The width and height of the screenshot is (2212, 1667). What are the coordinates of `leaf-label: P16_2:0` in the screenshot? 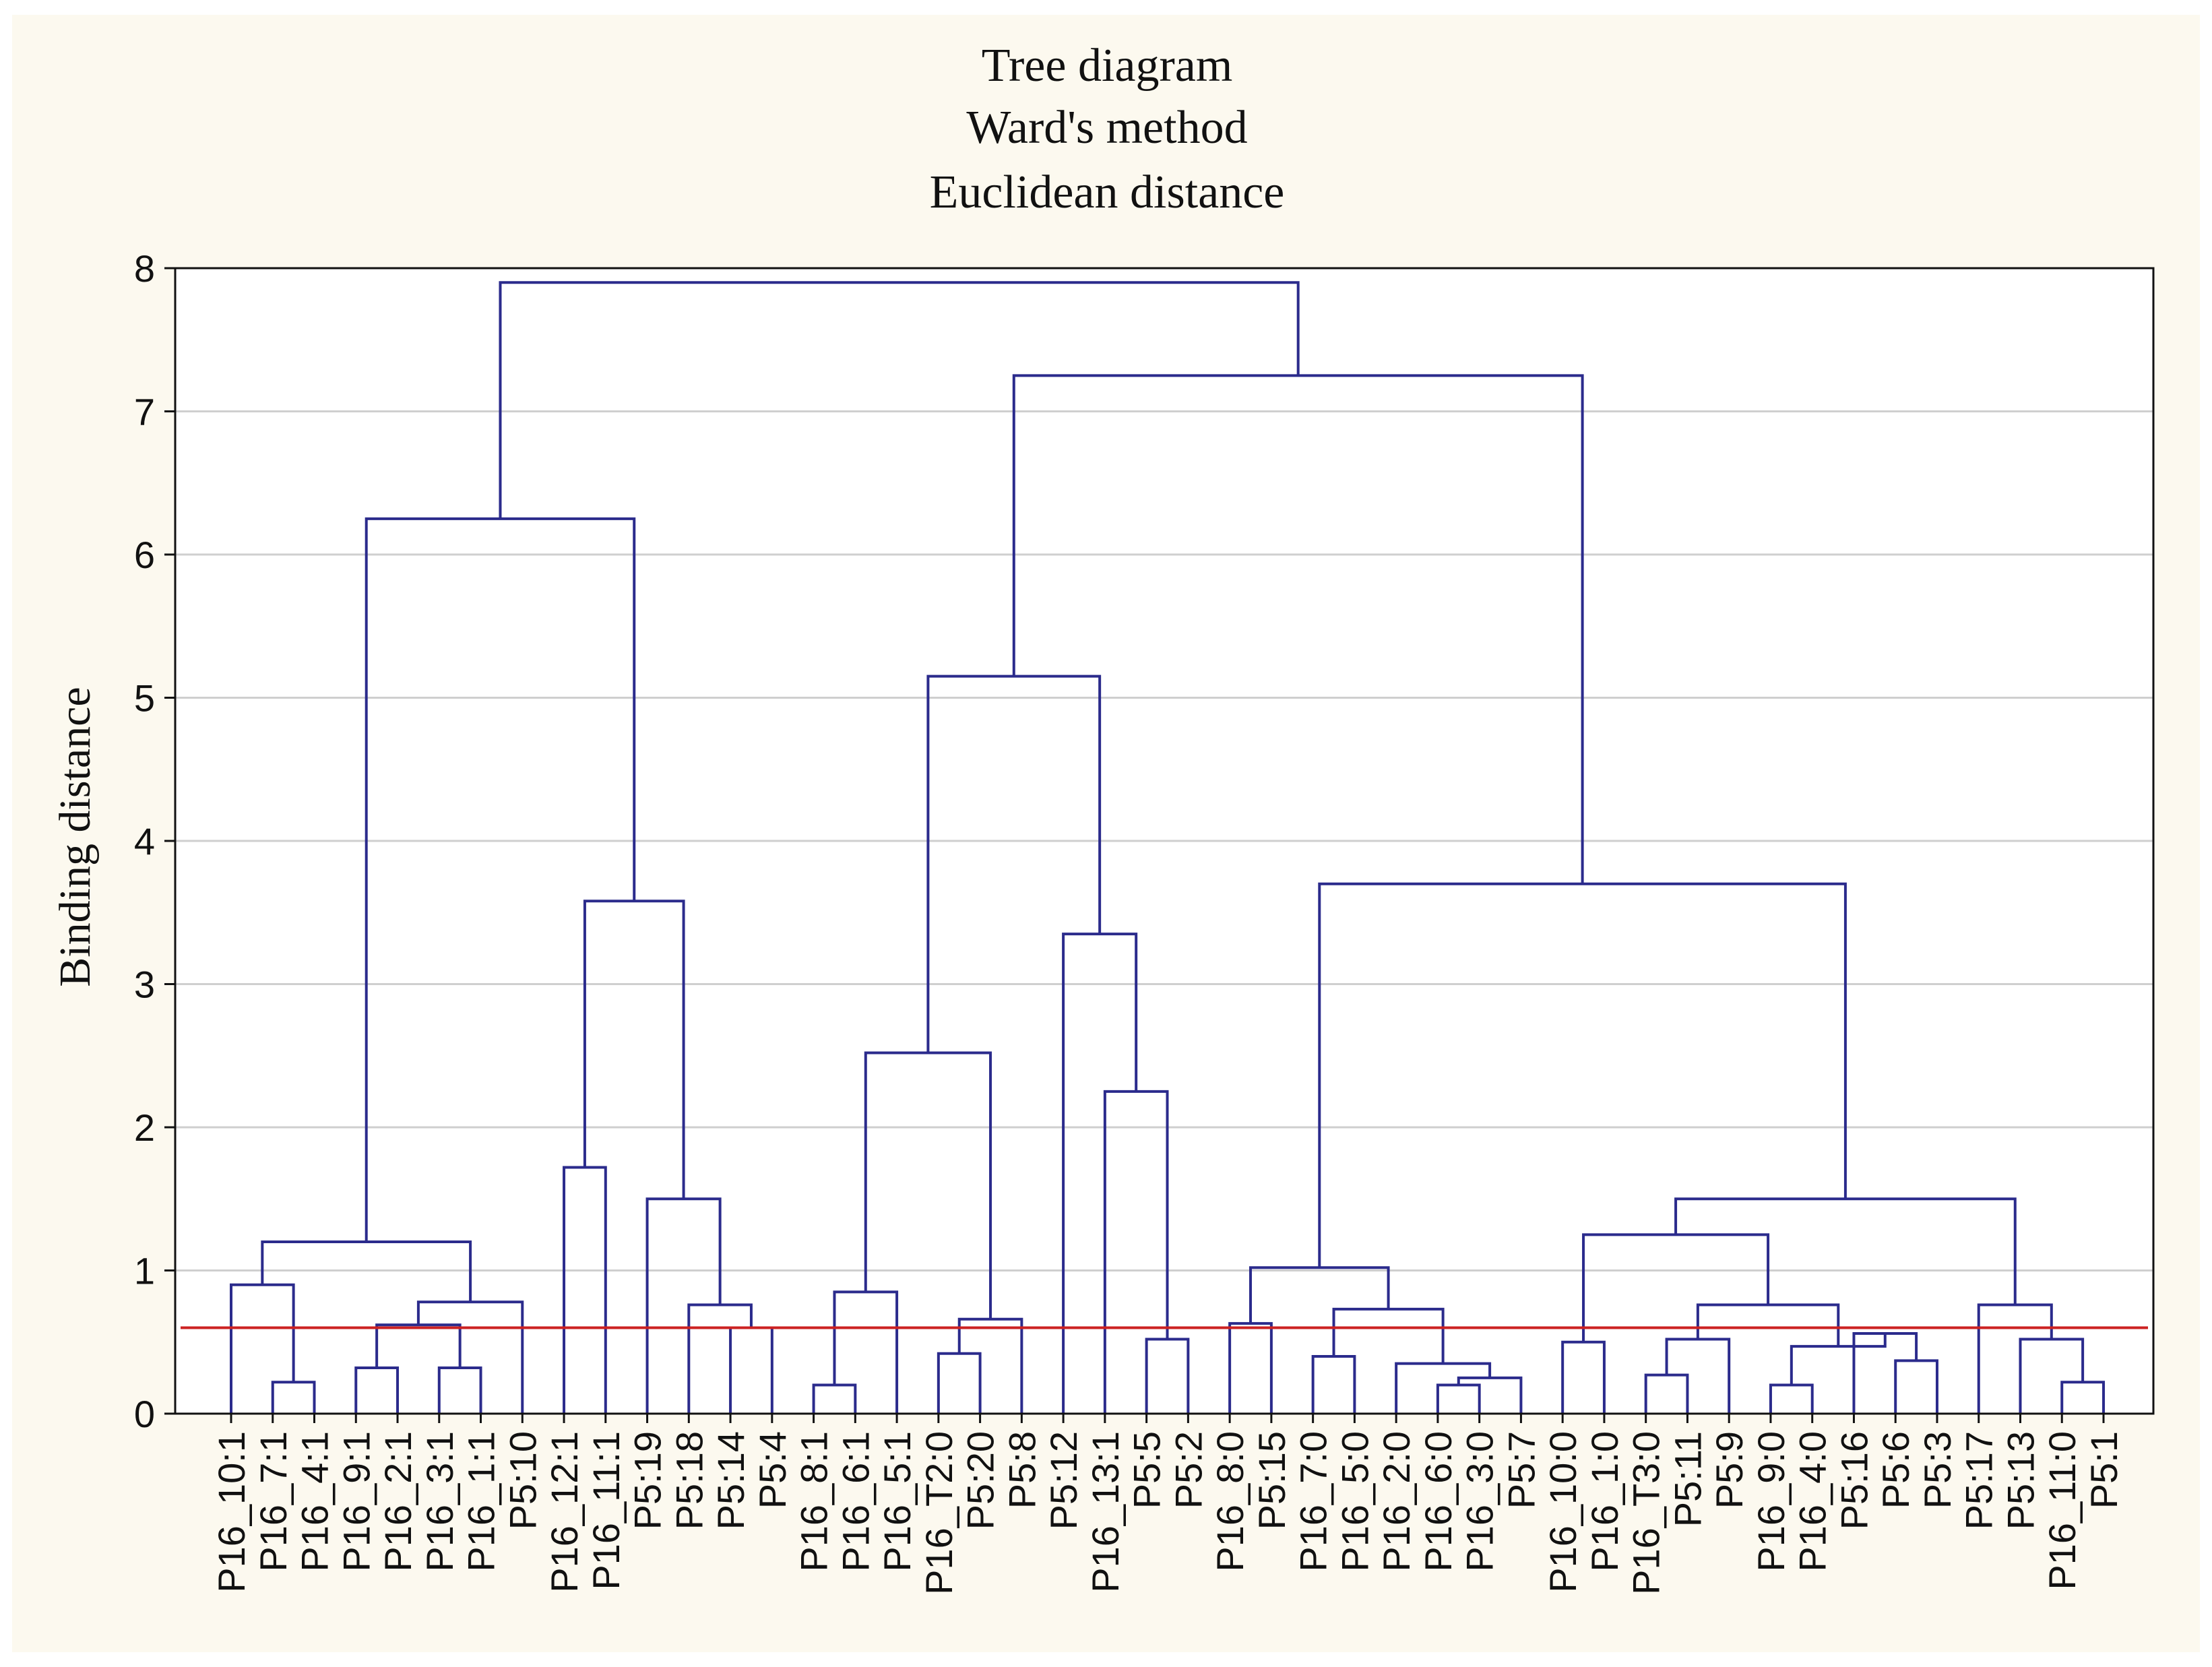 It's located at (1396, 1501).